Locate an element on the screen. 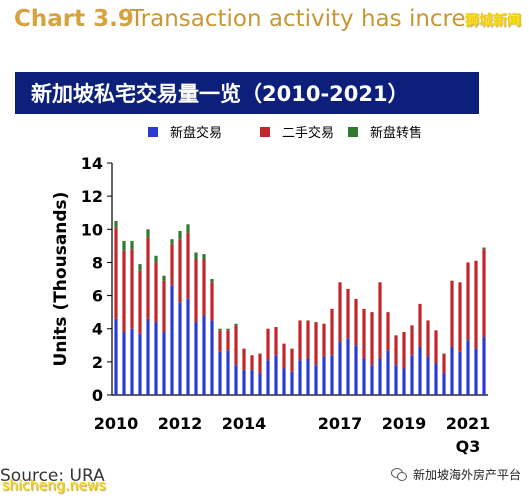 The width and height of the screenshot is (529, 499). legend-item-new-sale: 新盘交易 is located at coordinates (185, 131).